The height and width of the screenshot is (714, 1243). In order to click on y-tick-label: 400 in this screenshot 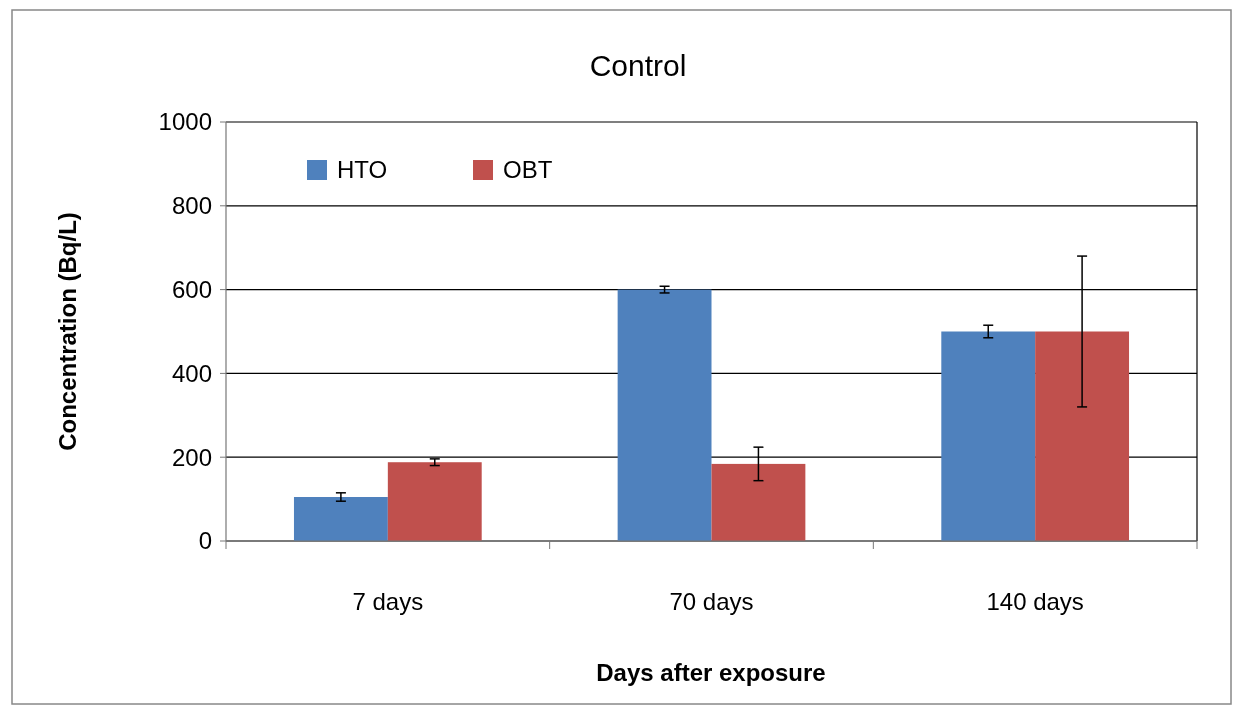, I will do `click(191, 373)`.